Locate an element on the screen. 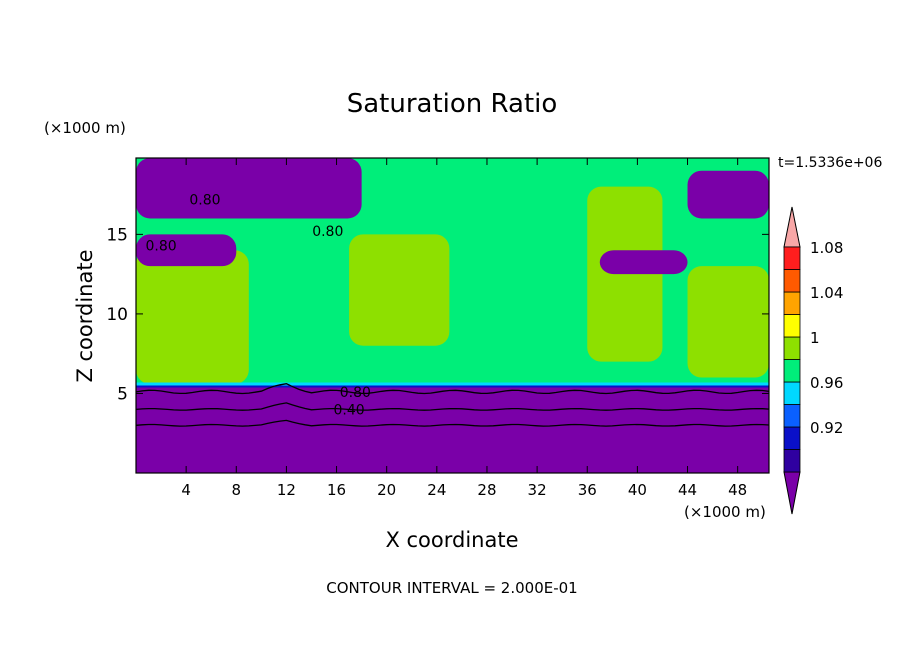  contour-interval-footer: CONTOUR INTERVAL = 2.000E-01 is located at coordinates (451, 588).